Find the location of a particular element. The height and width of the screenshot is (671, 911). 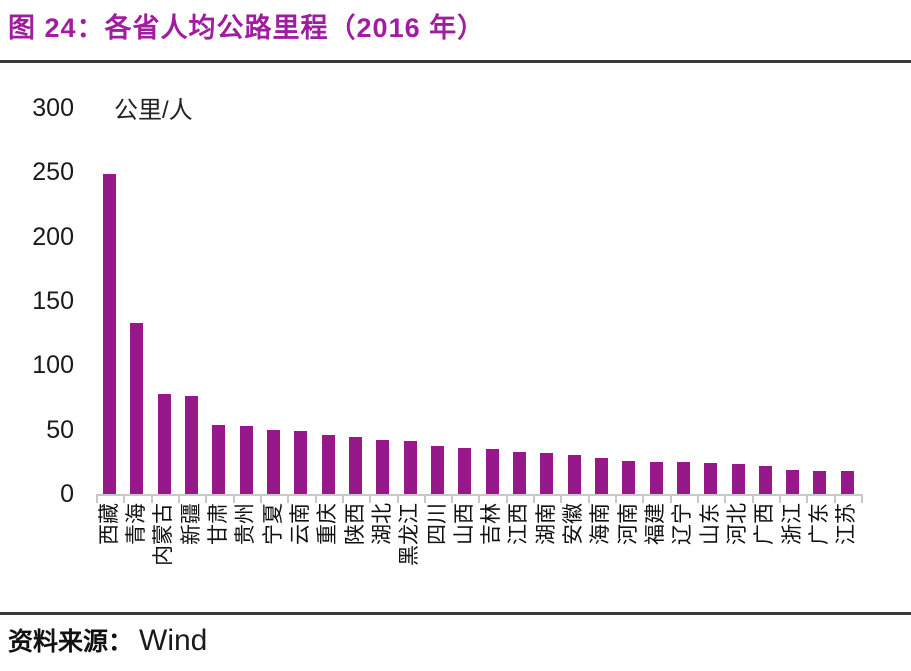

x-axis-label-text: 江苏 is located at coordinates (847, 524).